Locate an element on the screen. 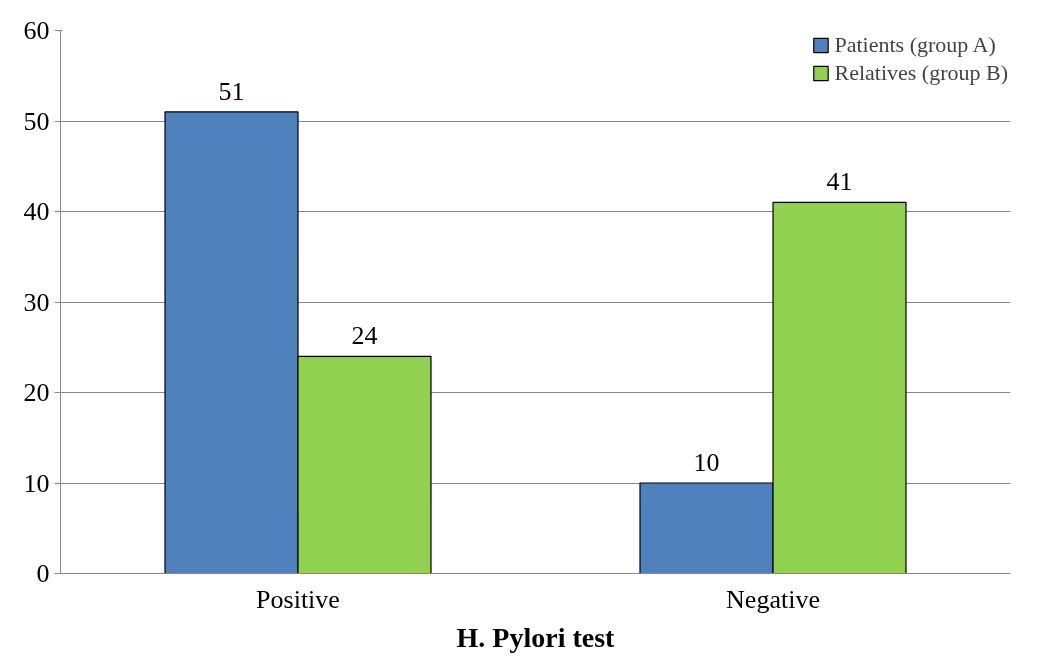  data-label: 24 is located at coordinates (364, 336).